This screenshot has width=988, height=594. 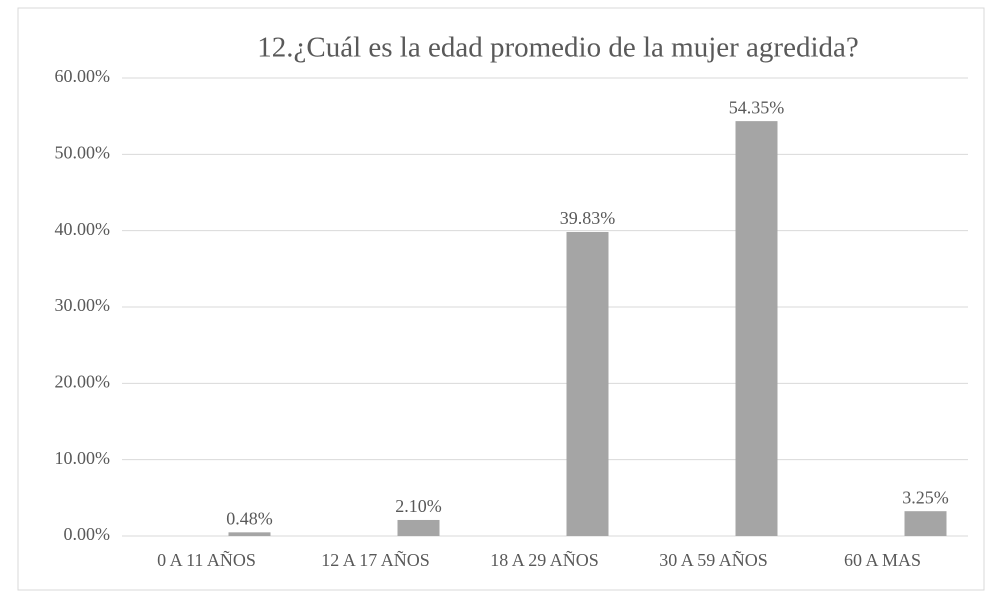 I want to click on y-tick-label: 20.00%, so click(x=83, y=381).